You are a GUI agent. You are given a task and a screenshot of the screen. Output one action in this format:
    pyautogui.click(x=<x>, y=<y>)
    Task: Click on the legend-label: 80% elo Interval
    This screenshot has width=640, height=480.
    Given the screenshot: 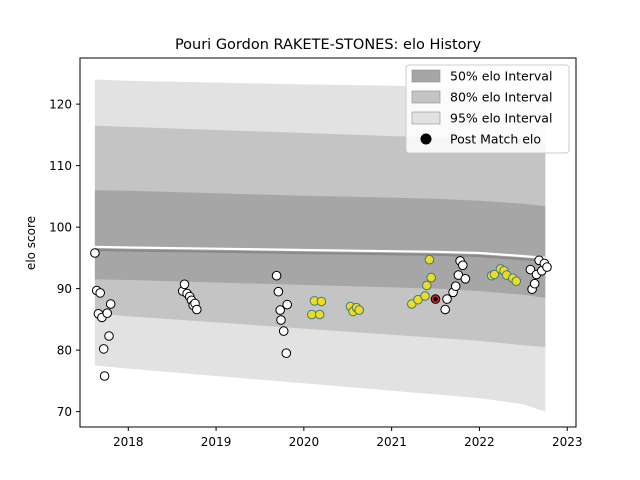 What is the action you would take?
    pyautogui.click(x=501, y=97)
    